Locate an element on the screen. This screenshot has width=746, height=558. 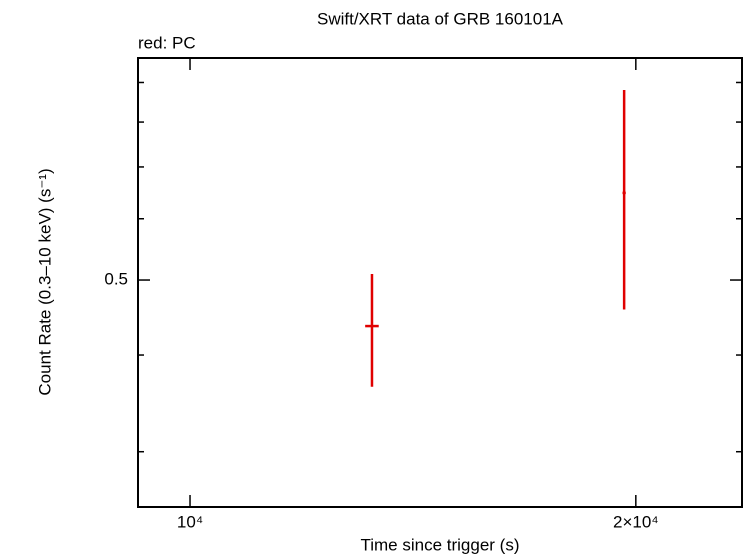
chart-title: Swift/XRT data of GRB 160101A is located at coordinates (440, 18).